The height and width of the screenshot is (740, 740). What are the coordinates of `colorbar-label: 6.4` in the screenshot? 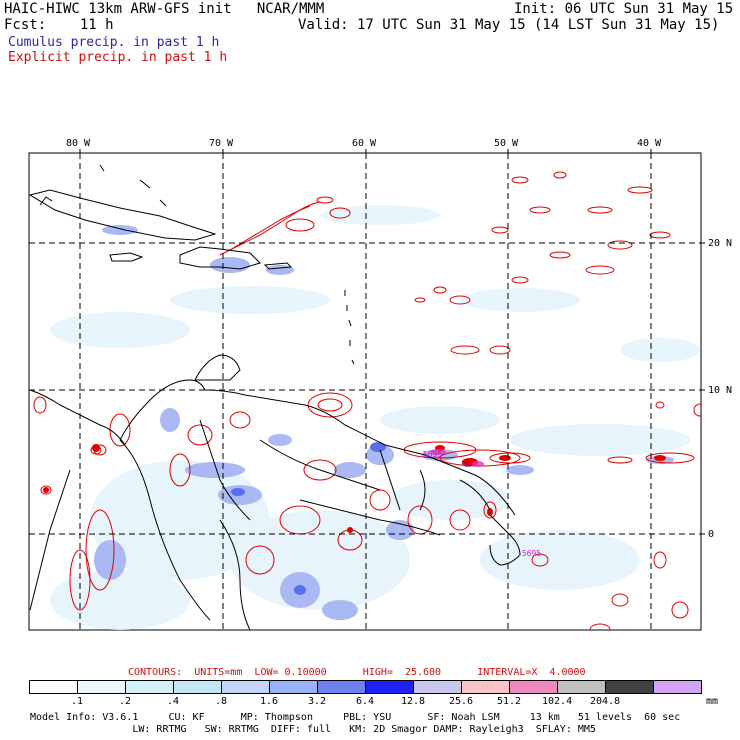 It's located at (365, 701).